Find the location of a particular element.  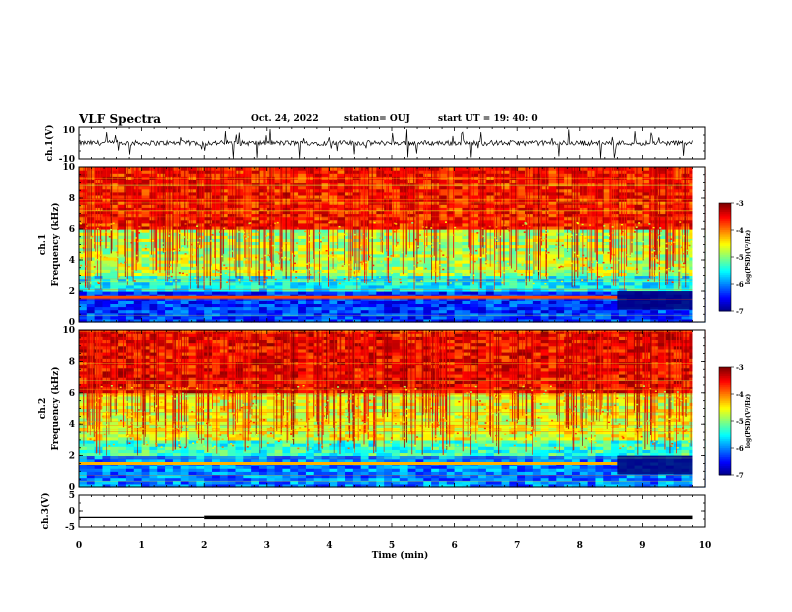

ch1-waveform-line is located at coordinates (385, 143).